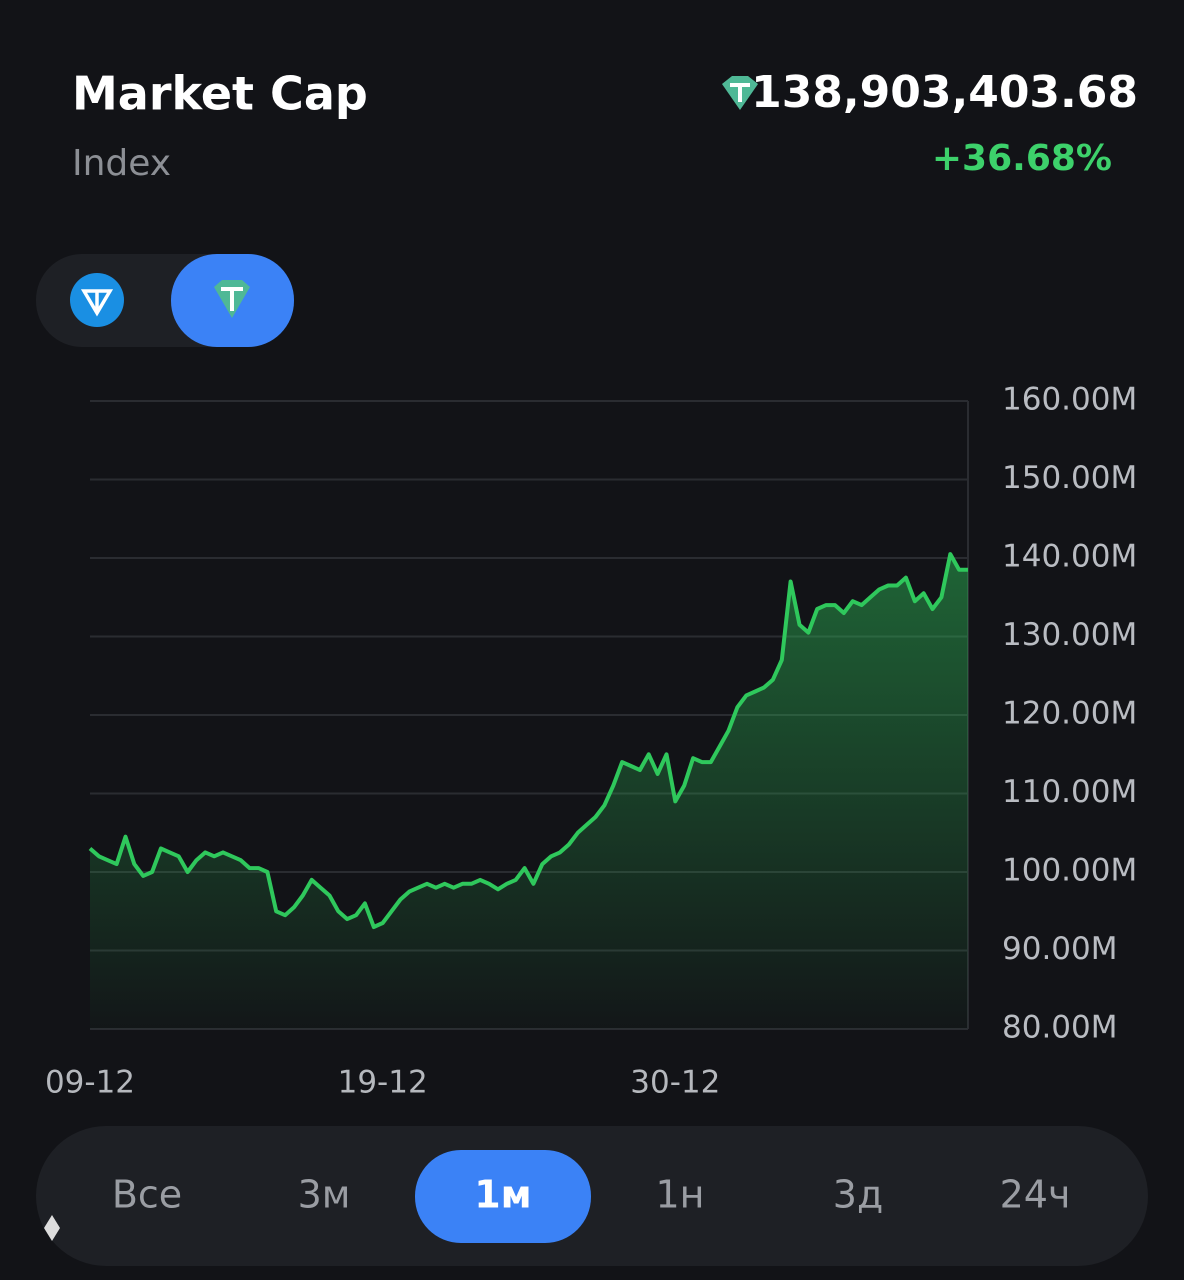 The image size is (1184, 1280). Describe the element at coordinates (324, 1195) in the screenshot. I see `tab: 3м` at that location.